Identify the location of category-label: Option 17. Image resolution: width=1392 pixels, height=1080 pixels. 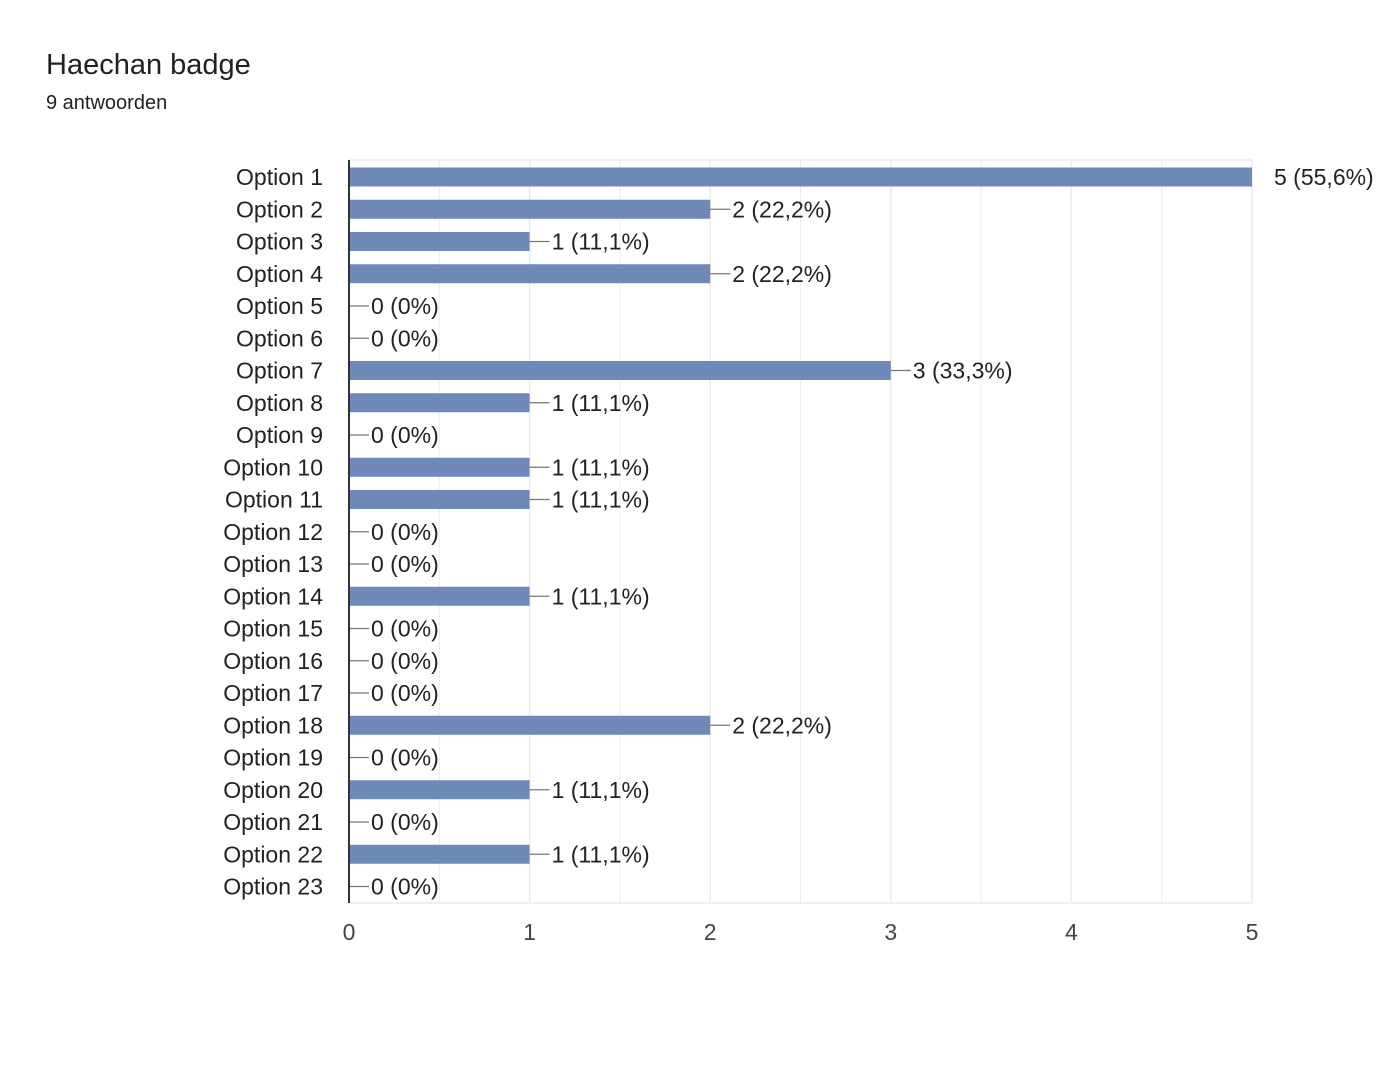
(273, 693).